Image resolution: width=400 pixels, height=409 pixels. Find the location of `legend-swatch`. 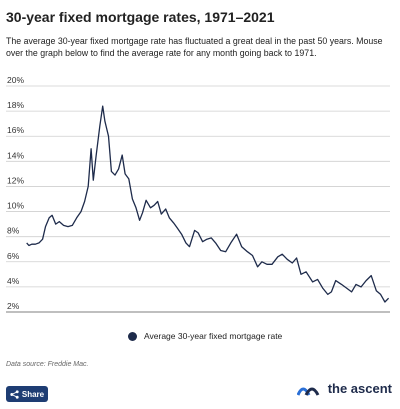

legend-swatch is located at coordinates (132, 336).